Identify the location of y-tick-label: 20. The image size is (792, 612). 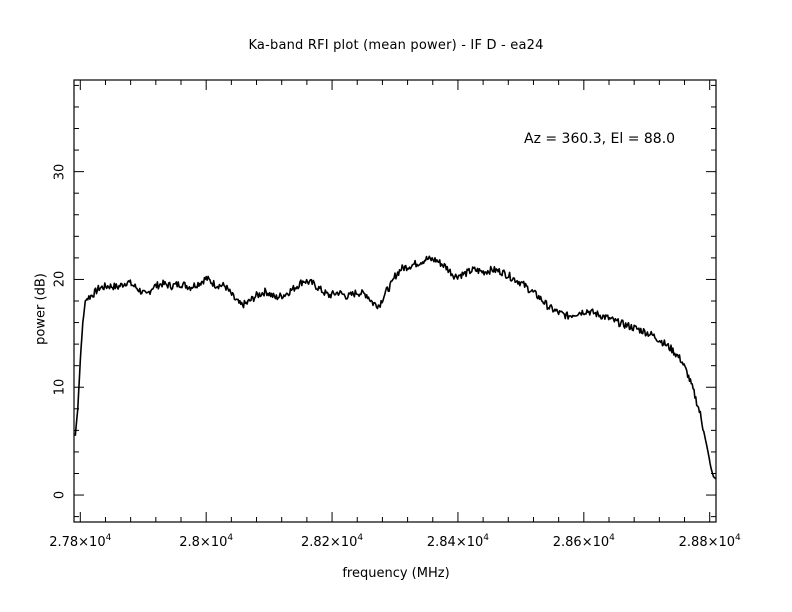
(60, 279).